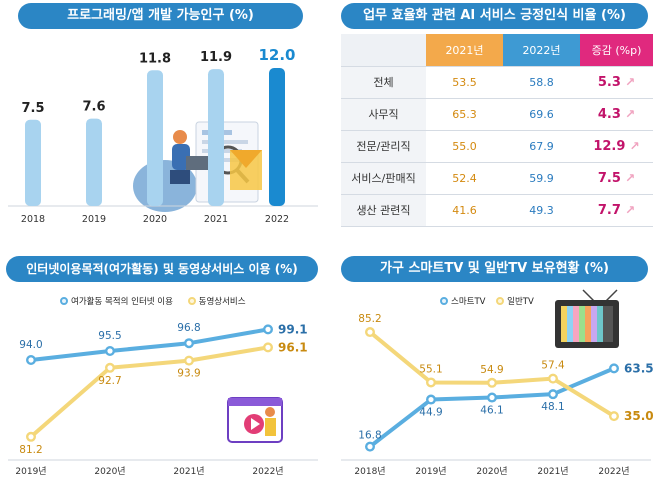 This screenshot has height=486, width=658. What do you see at coordinates (609, 114) in the screenshot?
I see `change-value: 4.3` at bounding box center [609, 114].